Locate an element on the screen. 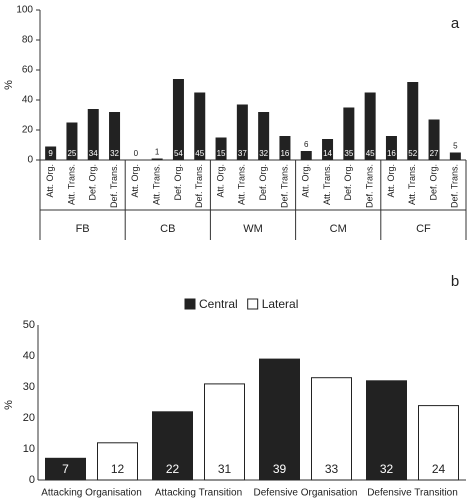 This screenshot has height=500, width=470. panel-label: b is located at coordinates (455, 281).